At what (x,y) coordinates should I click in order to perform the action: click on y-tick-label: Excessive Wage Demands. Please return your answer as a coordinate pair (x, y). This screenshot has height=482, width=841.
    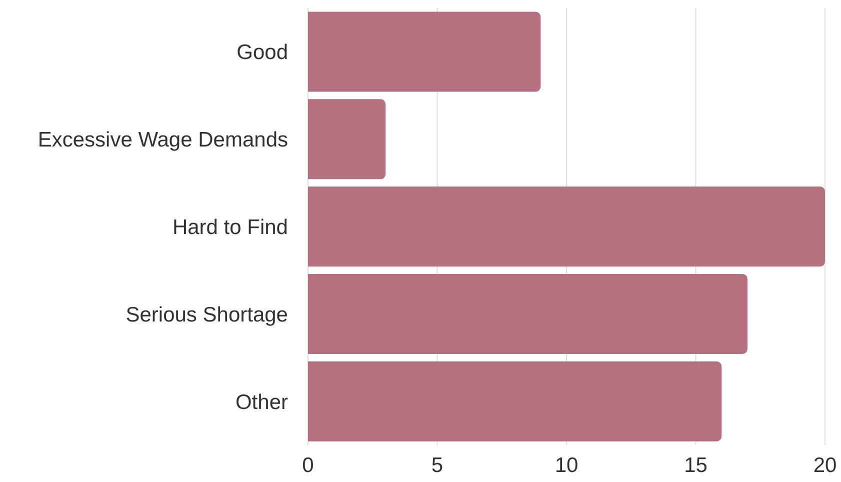
    Looking at the image, I should click on (163, 140).